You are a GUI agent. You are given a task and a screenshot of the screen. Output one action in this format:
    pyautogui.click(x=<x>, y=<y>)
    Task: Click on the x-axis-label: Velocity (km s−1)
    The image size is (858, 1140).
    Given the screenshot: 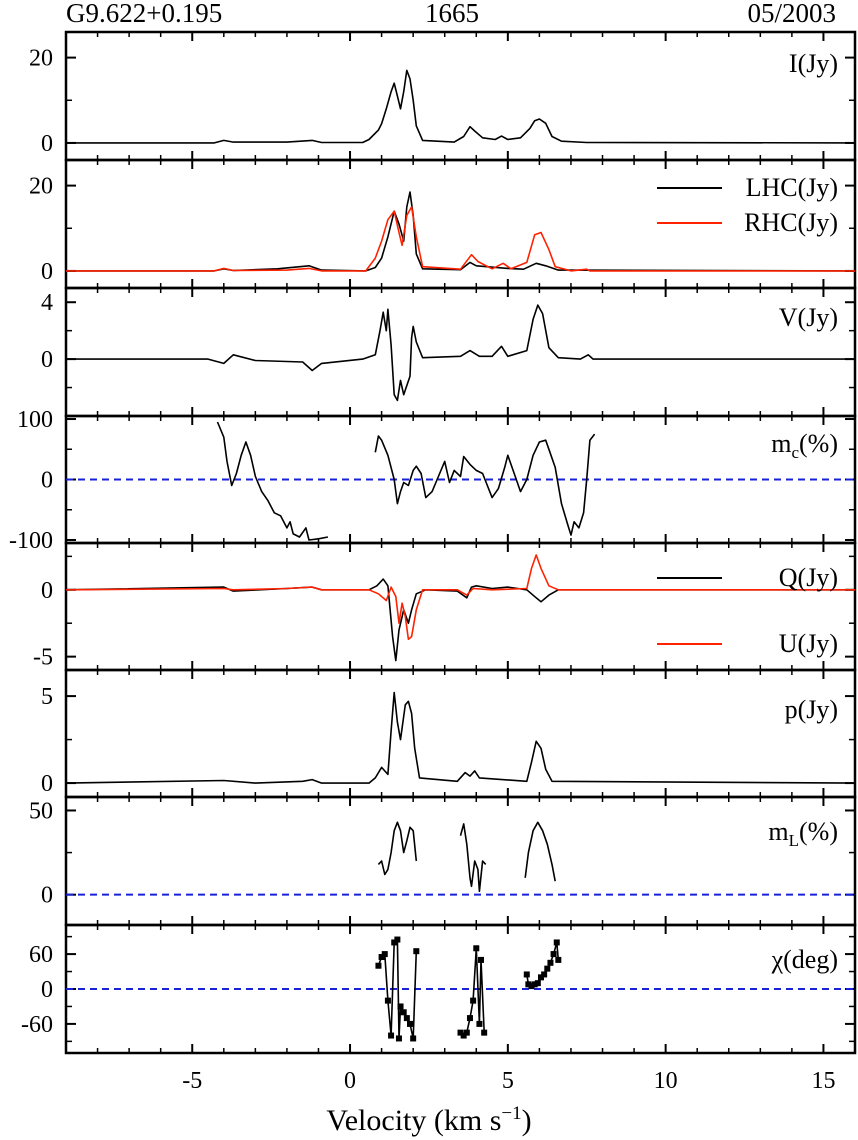 What is the action you would take?
    pyautogui.click(x=429, y=1117)
    